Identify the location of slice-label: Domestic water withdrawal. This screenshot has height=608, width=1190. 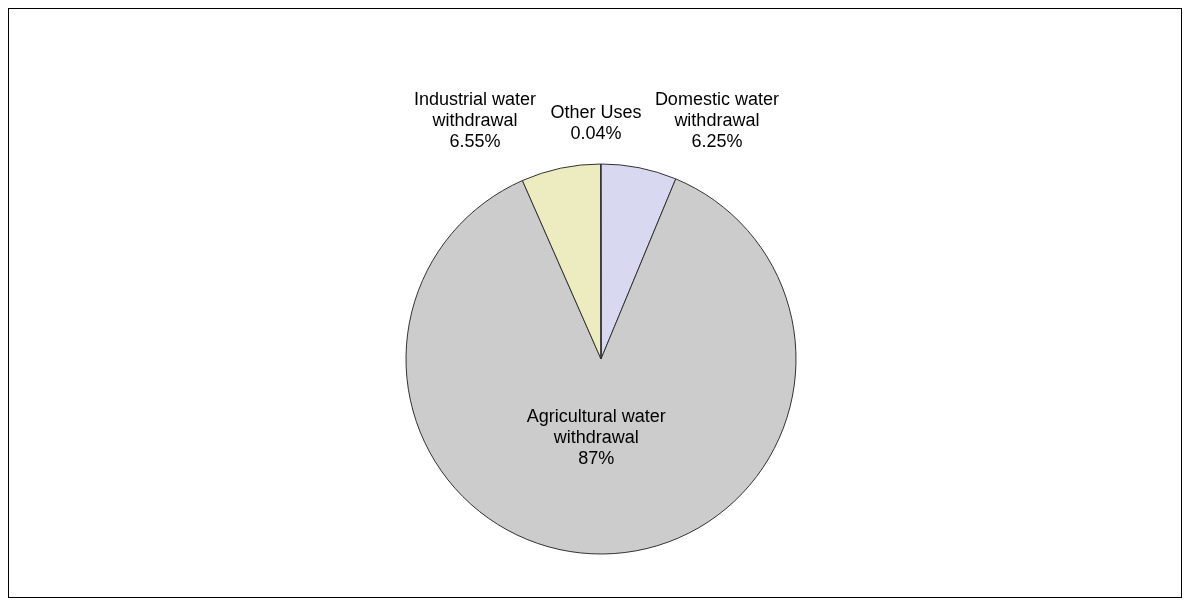
(716, 109).